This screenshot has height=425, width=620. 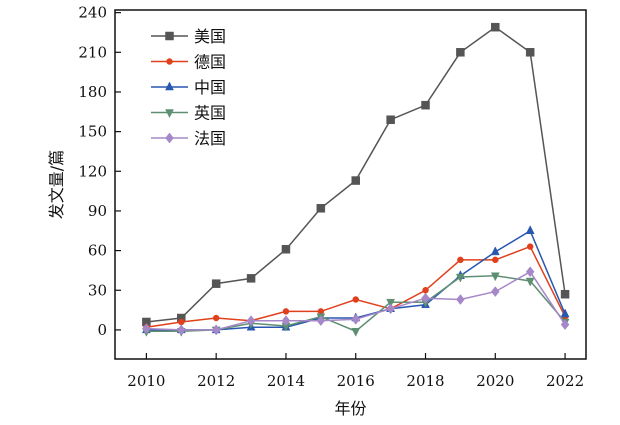 What do you see at coordinates (286, 381) in the screenshot?
I see `x-tick-label: 2014` at bounding box center [286, 381].